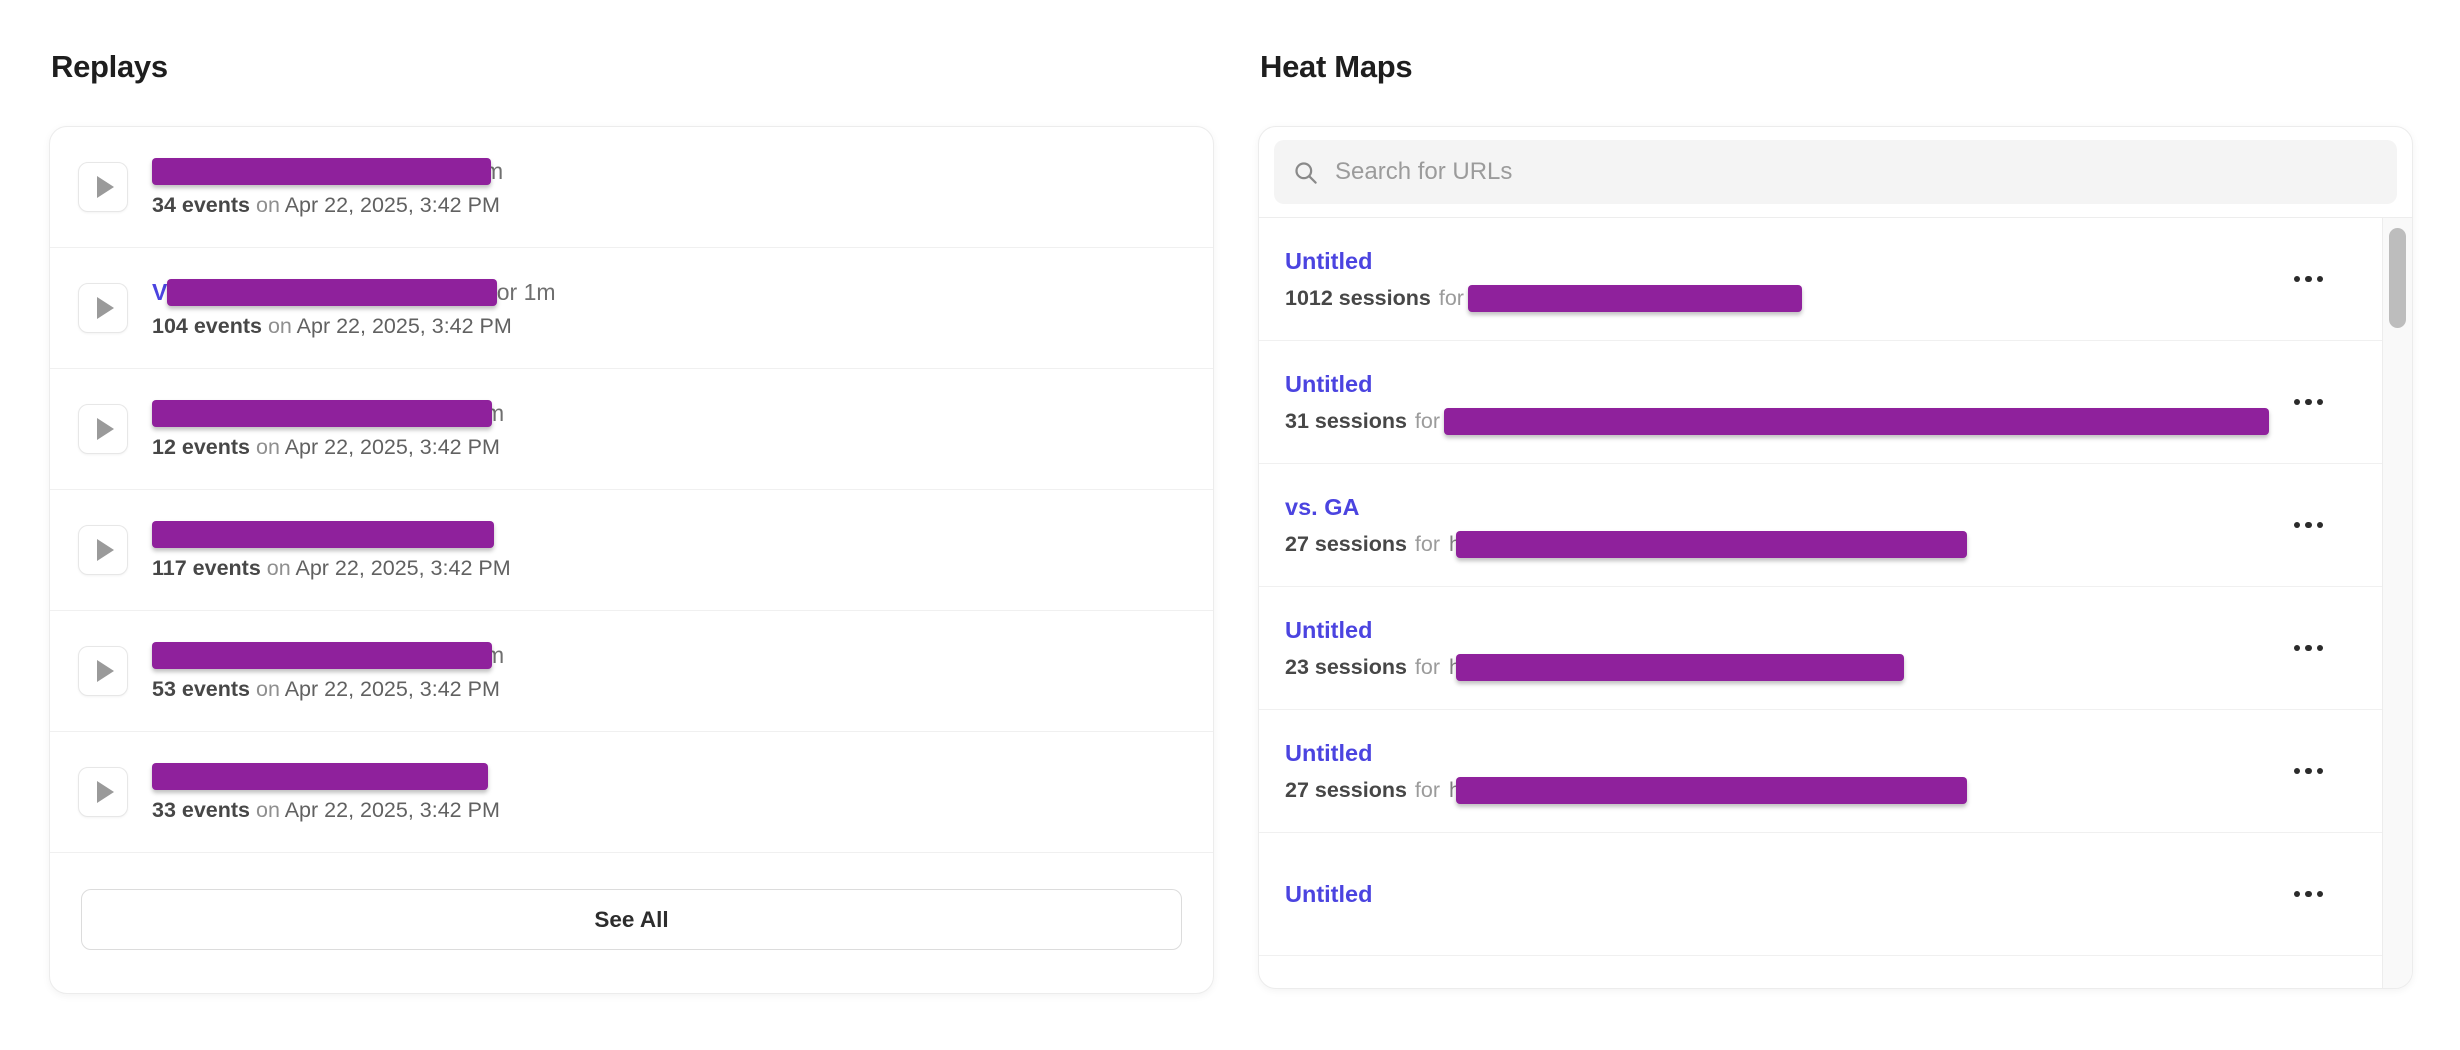 This screenshot has width=2460, height=1050. I want to click on replay-info: 117 events on Apr 22, 2025, 3:42 PM, so click(331, 550).